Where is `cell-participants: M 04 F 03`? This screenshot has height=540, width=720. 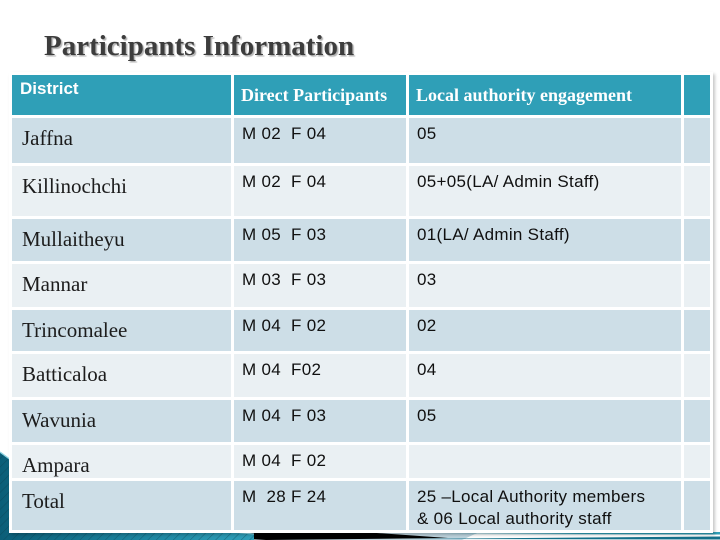
cell-participants: M 04 F 03 is located at coordinates (320, 421).